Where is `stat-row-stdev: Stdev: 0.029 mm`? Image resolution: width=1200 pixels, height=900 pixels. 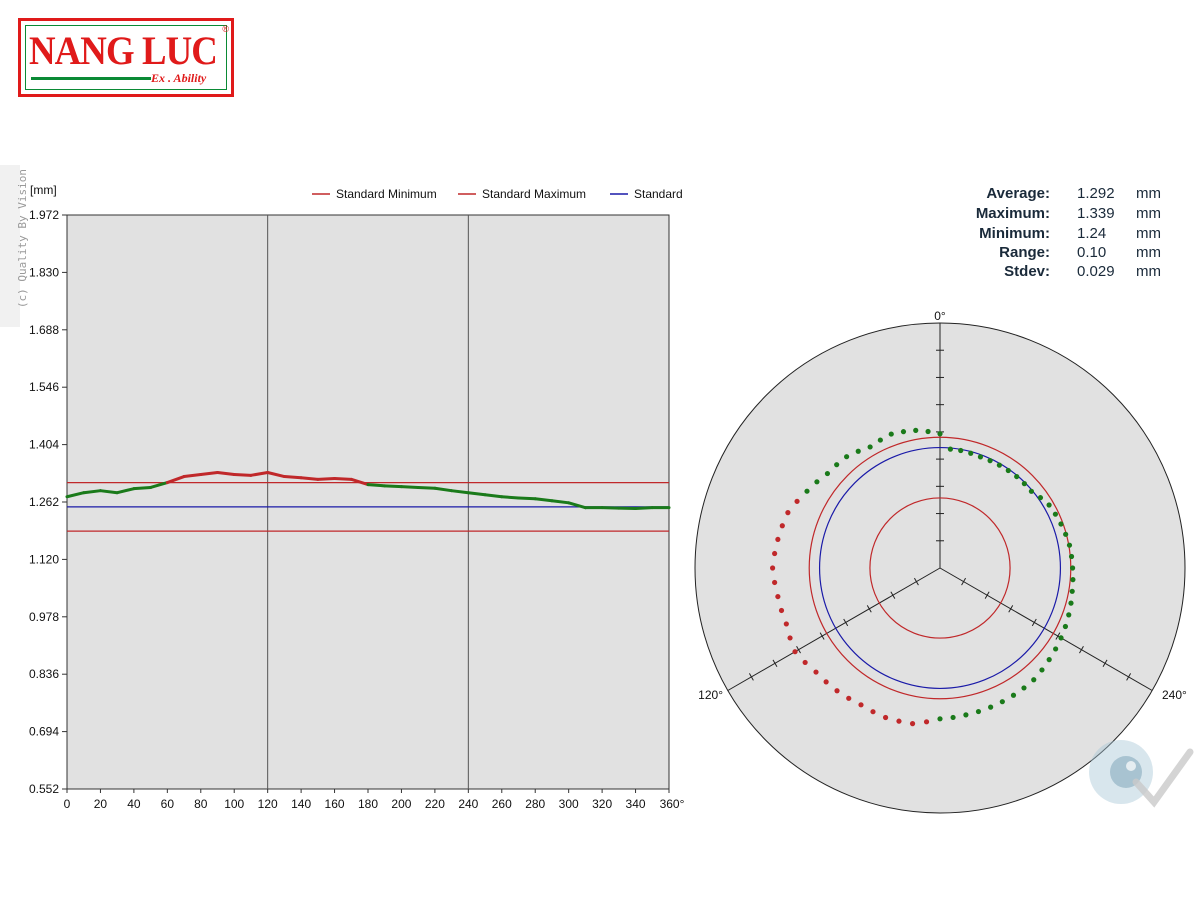 stat-row-stdev: Stdev: 0.029 mm is located at coordinates (1070, 273).